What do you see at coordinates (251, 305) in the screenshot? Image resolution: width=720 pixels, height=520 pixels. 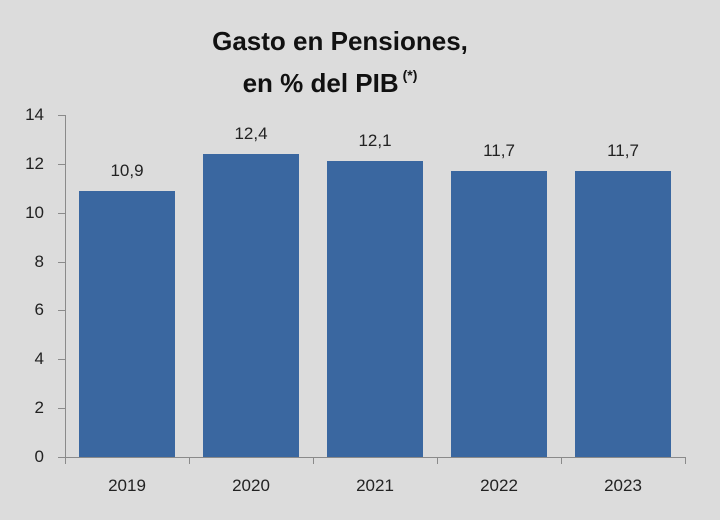 I see `bar-2020` at bounding box center [251, 305].